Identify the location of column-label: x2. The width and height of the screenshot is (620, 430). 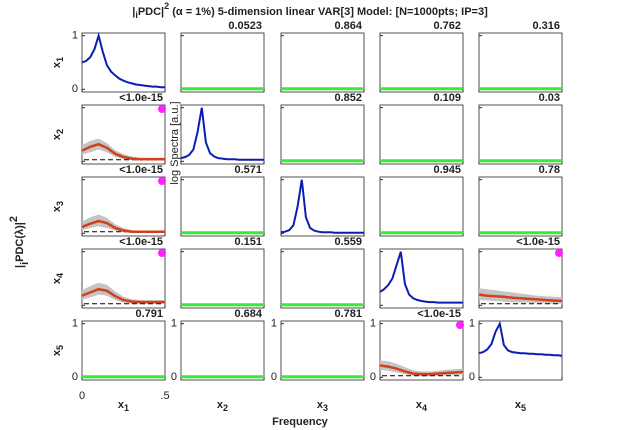
(222, 406).